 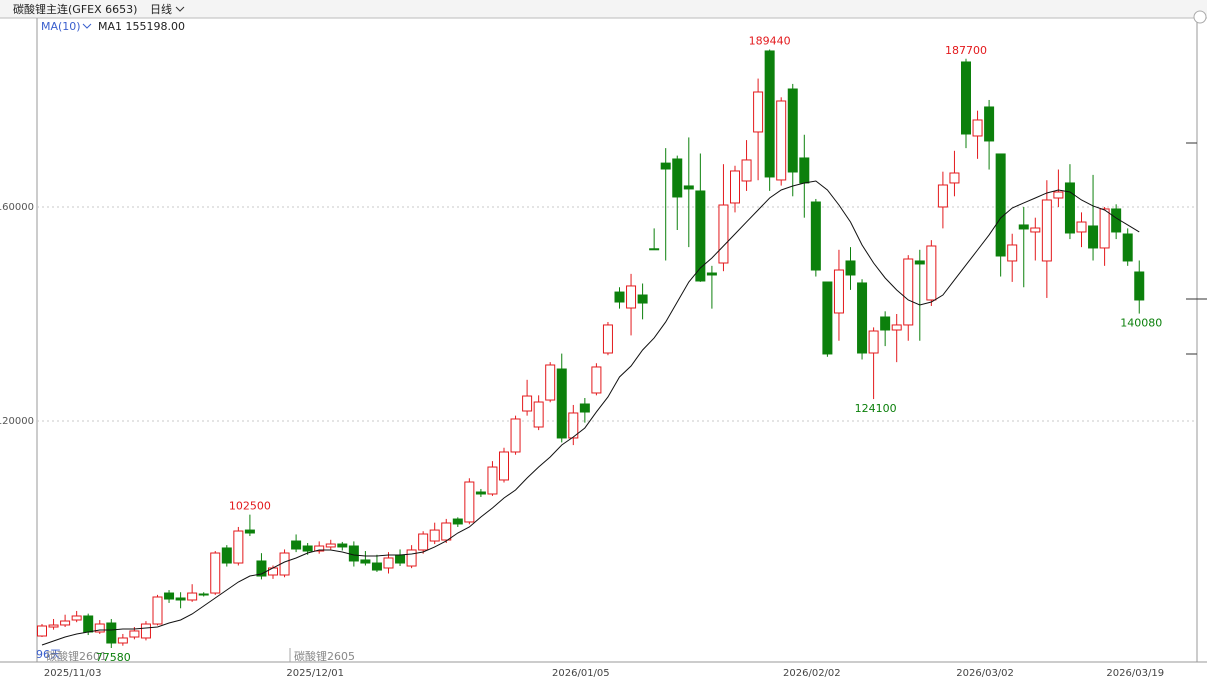 I want to click on x-tick-label: 2026/01/05, so click(x=581, y=673).